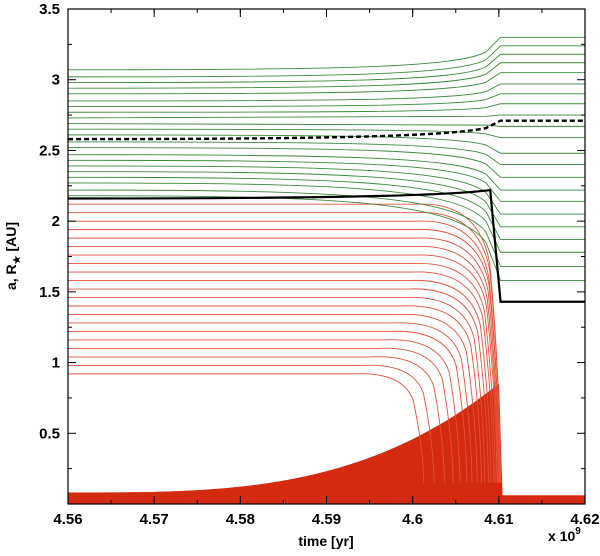  Describe the element at coordinates (11, 277) in the screenshot. I see `y-axis-label-main: a, R` at that location.